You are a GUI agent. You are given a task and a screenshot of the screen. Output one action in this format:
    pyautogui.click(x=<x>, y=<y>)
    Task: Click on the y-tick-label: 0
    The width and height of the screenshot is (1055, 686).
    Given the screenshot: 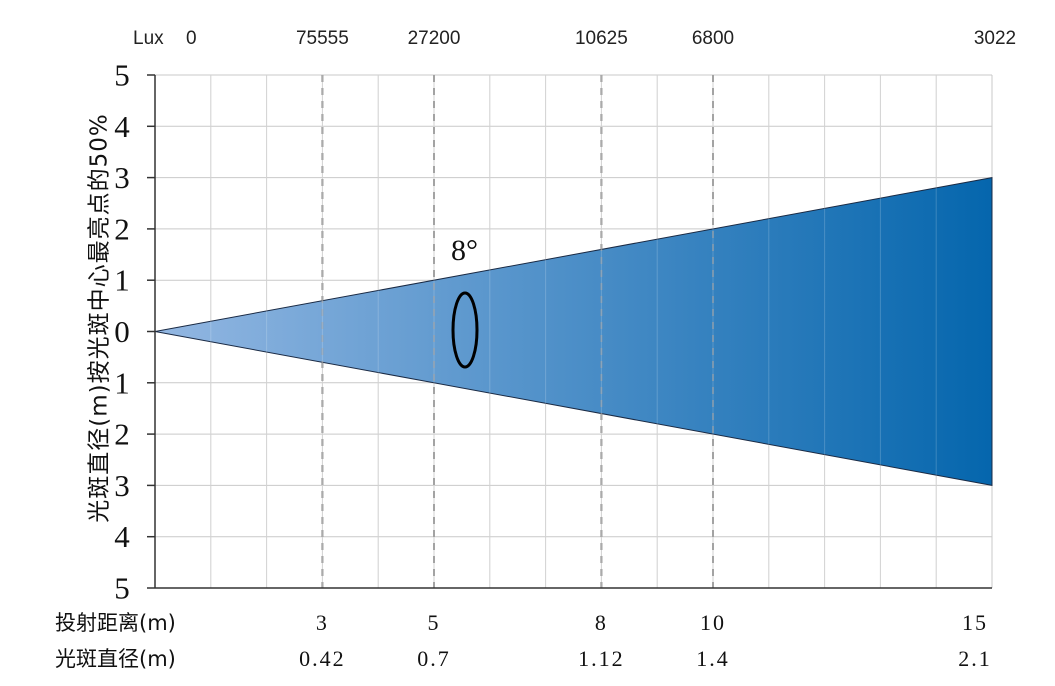 What is the action you would take?
    pyautogui.click(x=122, y=331)
    